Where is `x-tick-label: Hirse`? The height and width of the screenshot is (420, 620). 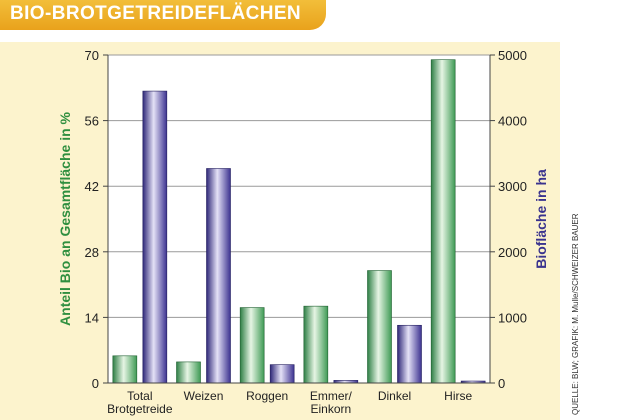 x-tick-label: Hirse is located at coordinates (458, 396).